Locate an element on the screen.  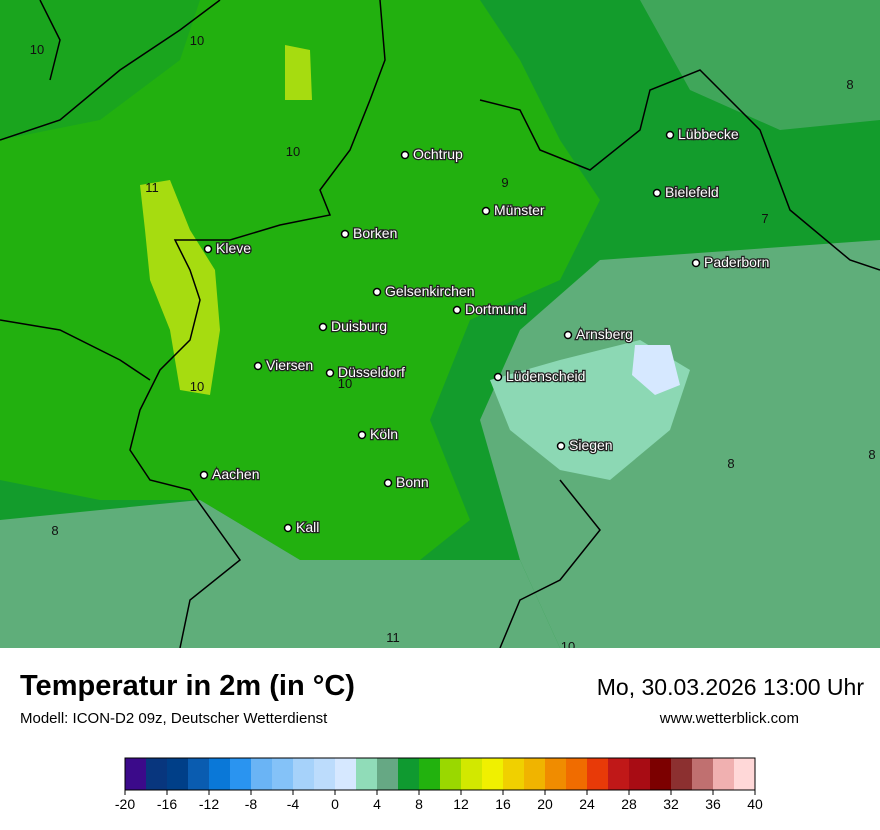
tick-label: 32 is located at coordinates (671, 804).